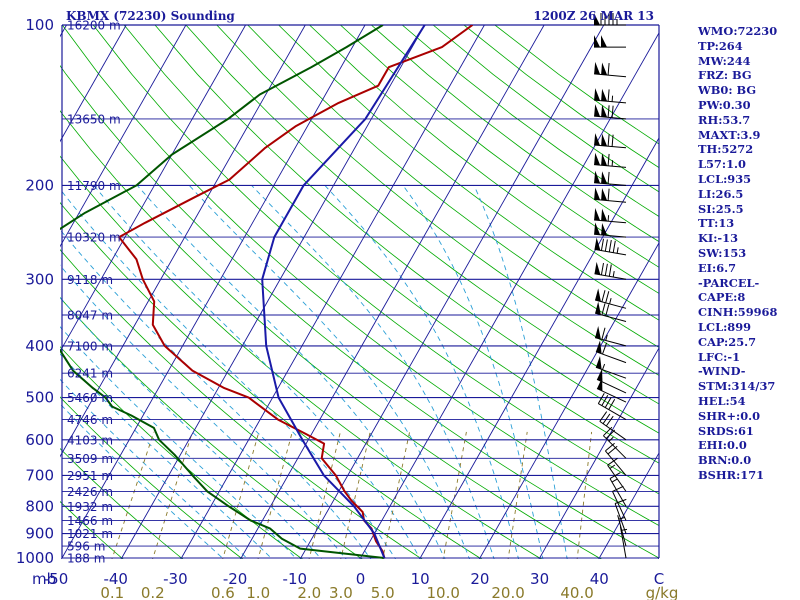 This screenshot has width=800, height=600. I want to click on chart-title-station: KBMX (72230) Sounding, so click(150, 16).